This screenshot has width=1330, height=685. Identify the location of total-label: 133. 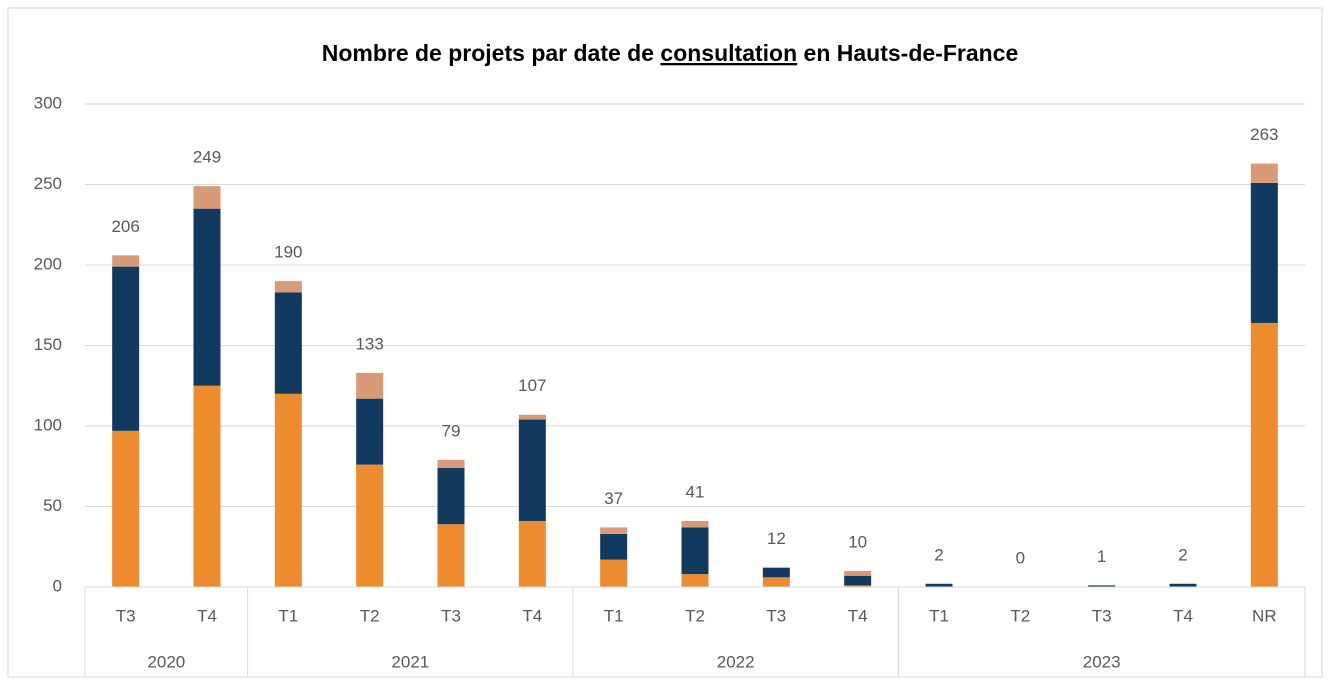
(369, 343).